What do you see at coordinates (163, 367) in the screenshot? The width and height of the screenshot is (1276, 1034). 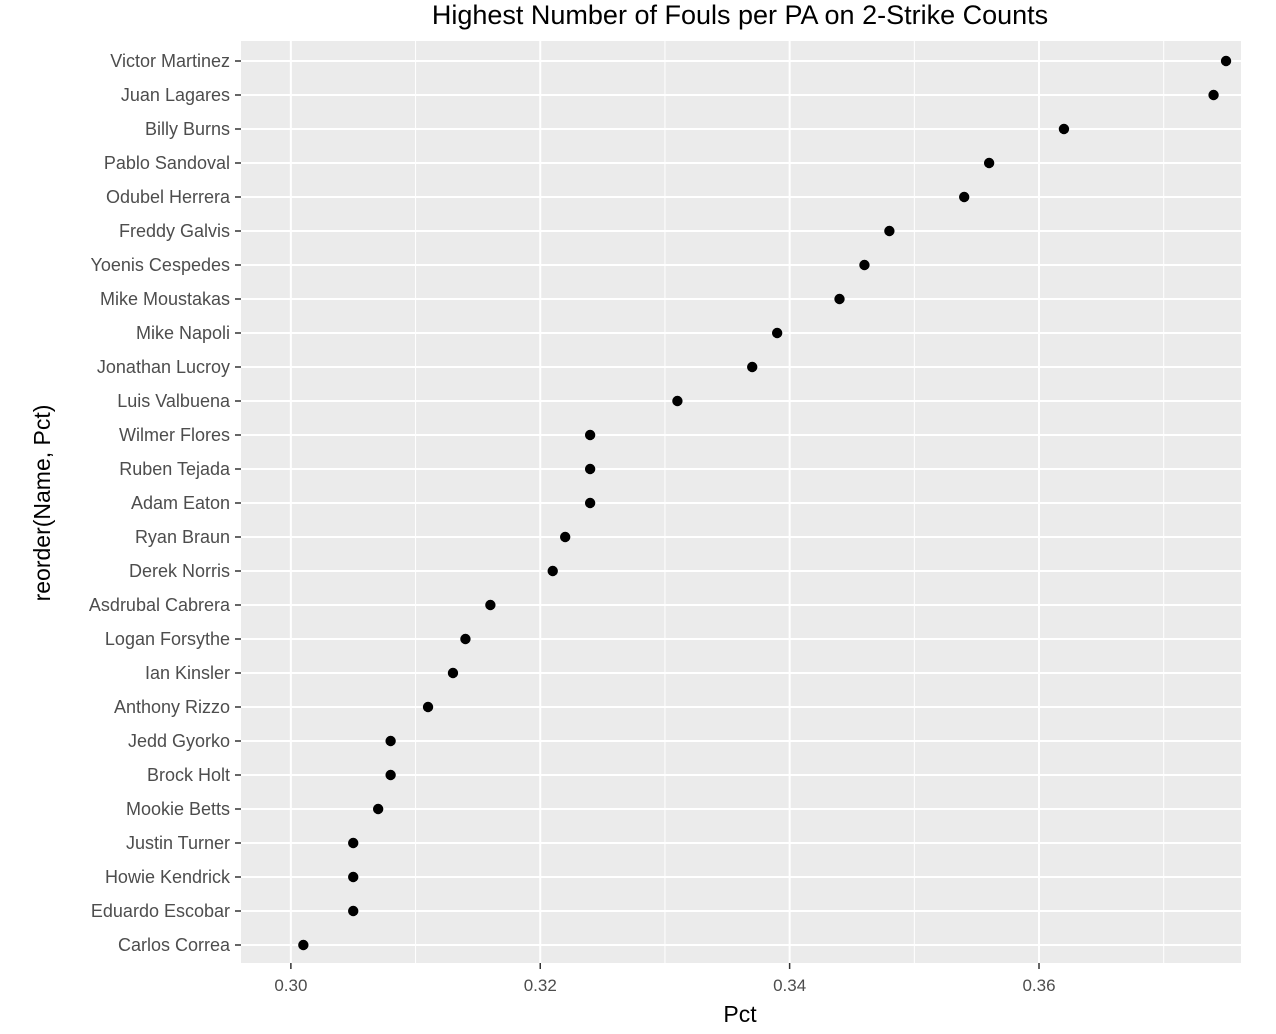 I see `y-tick-label: Jonathan Lucroy` at bounding box center [163, 367].